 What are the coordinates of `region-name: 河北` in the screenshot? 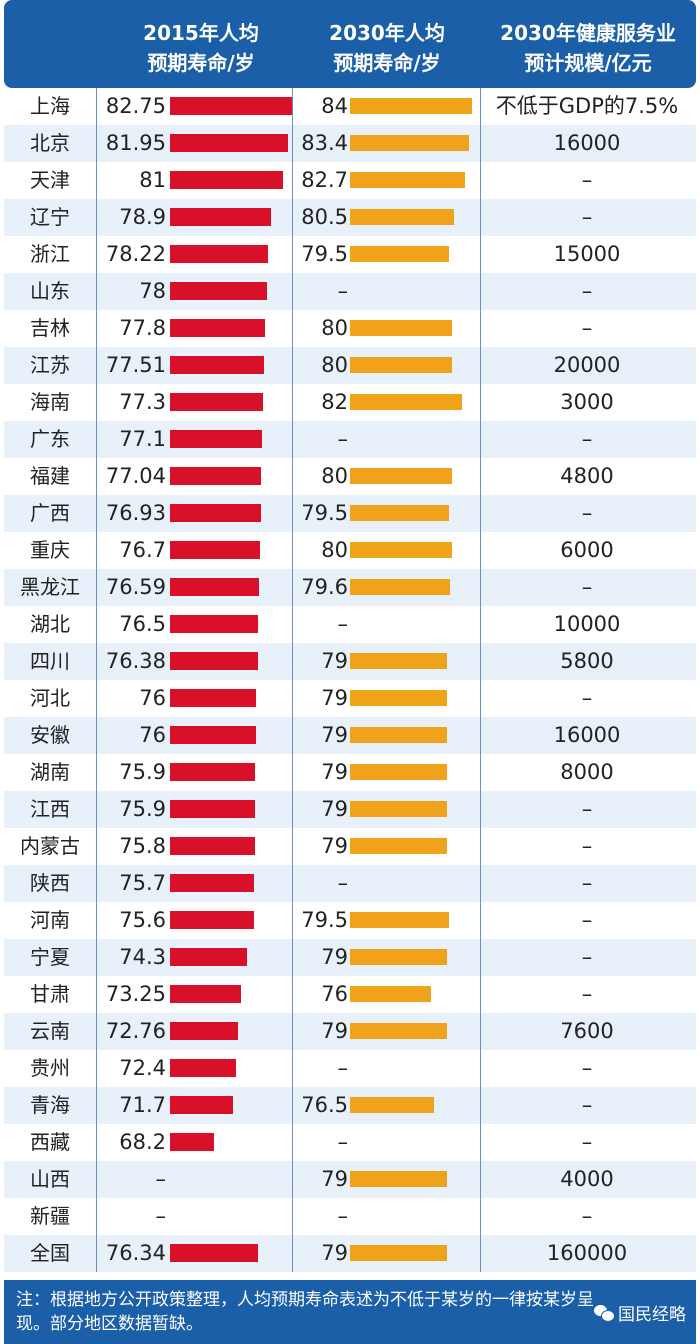 It's located at (50, 698).